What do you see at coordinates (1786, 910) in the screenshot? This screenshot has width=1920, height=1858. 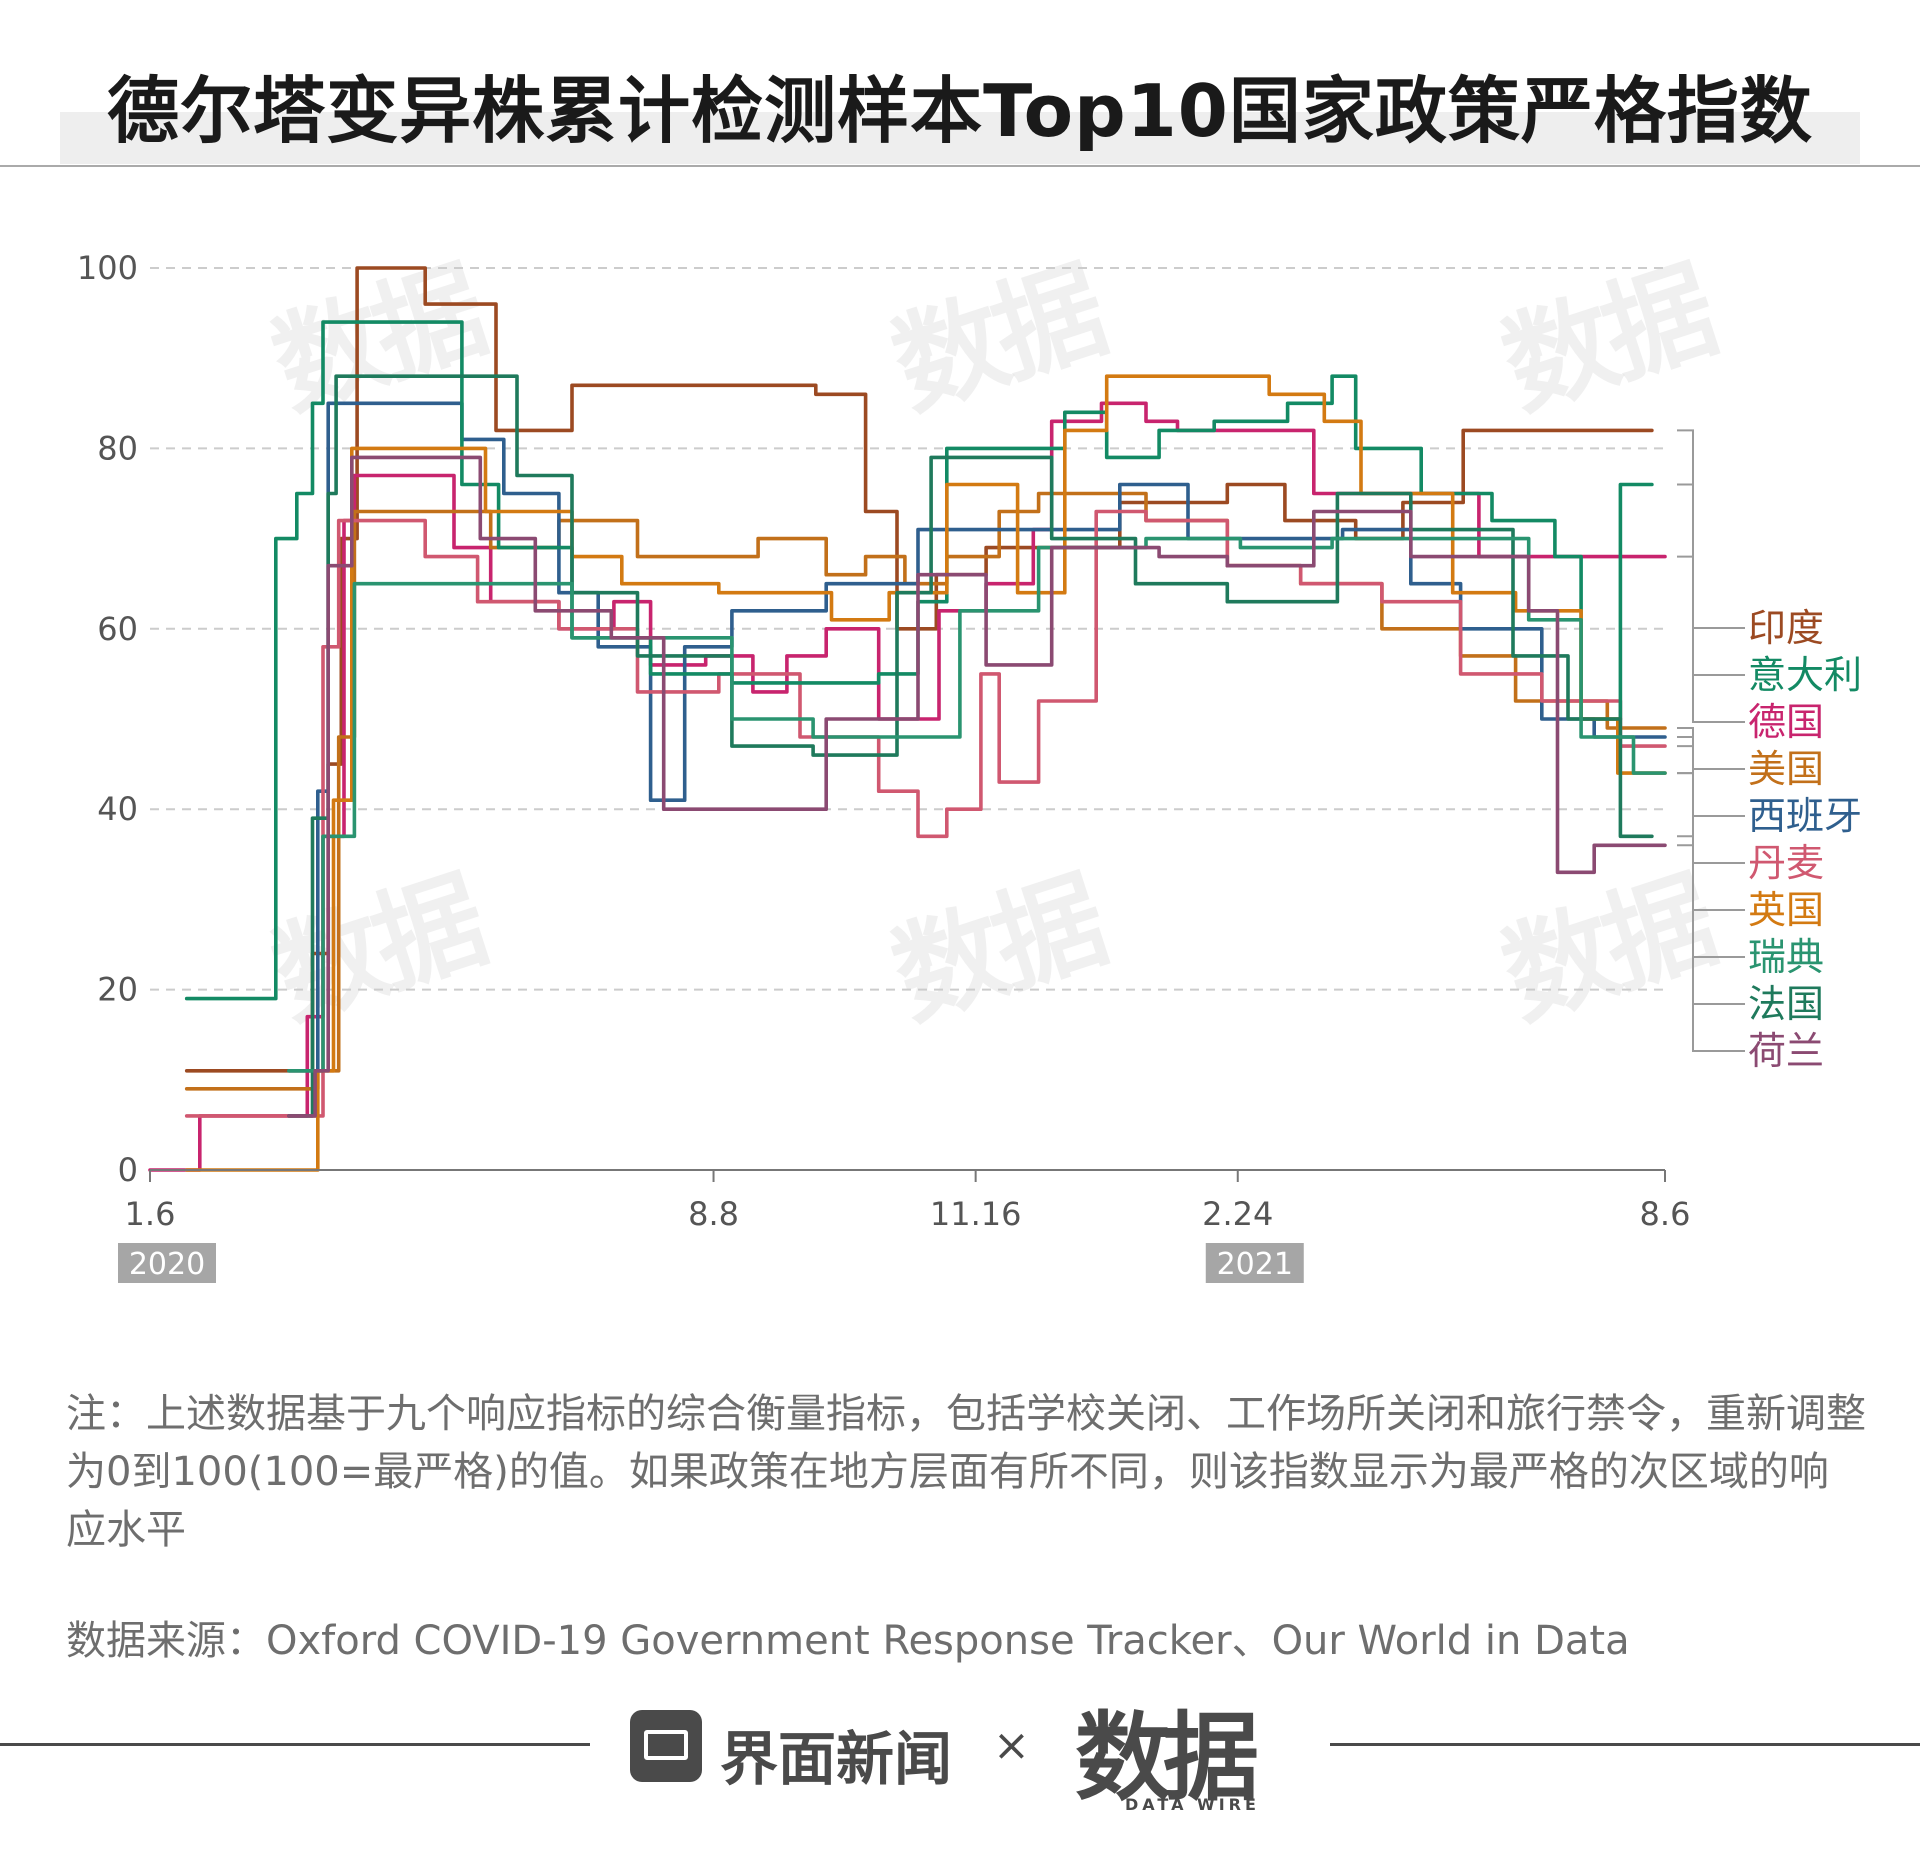 I see `legend-label: 英国` at bounding box center [1786, 910].